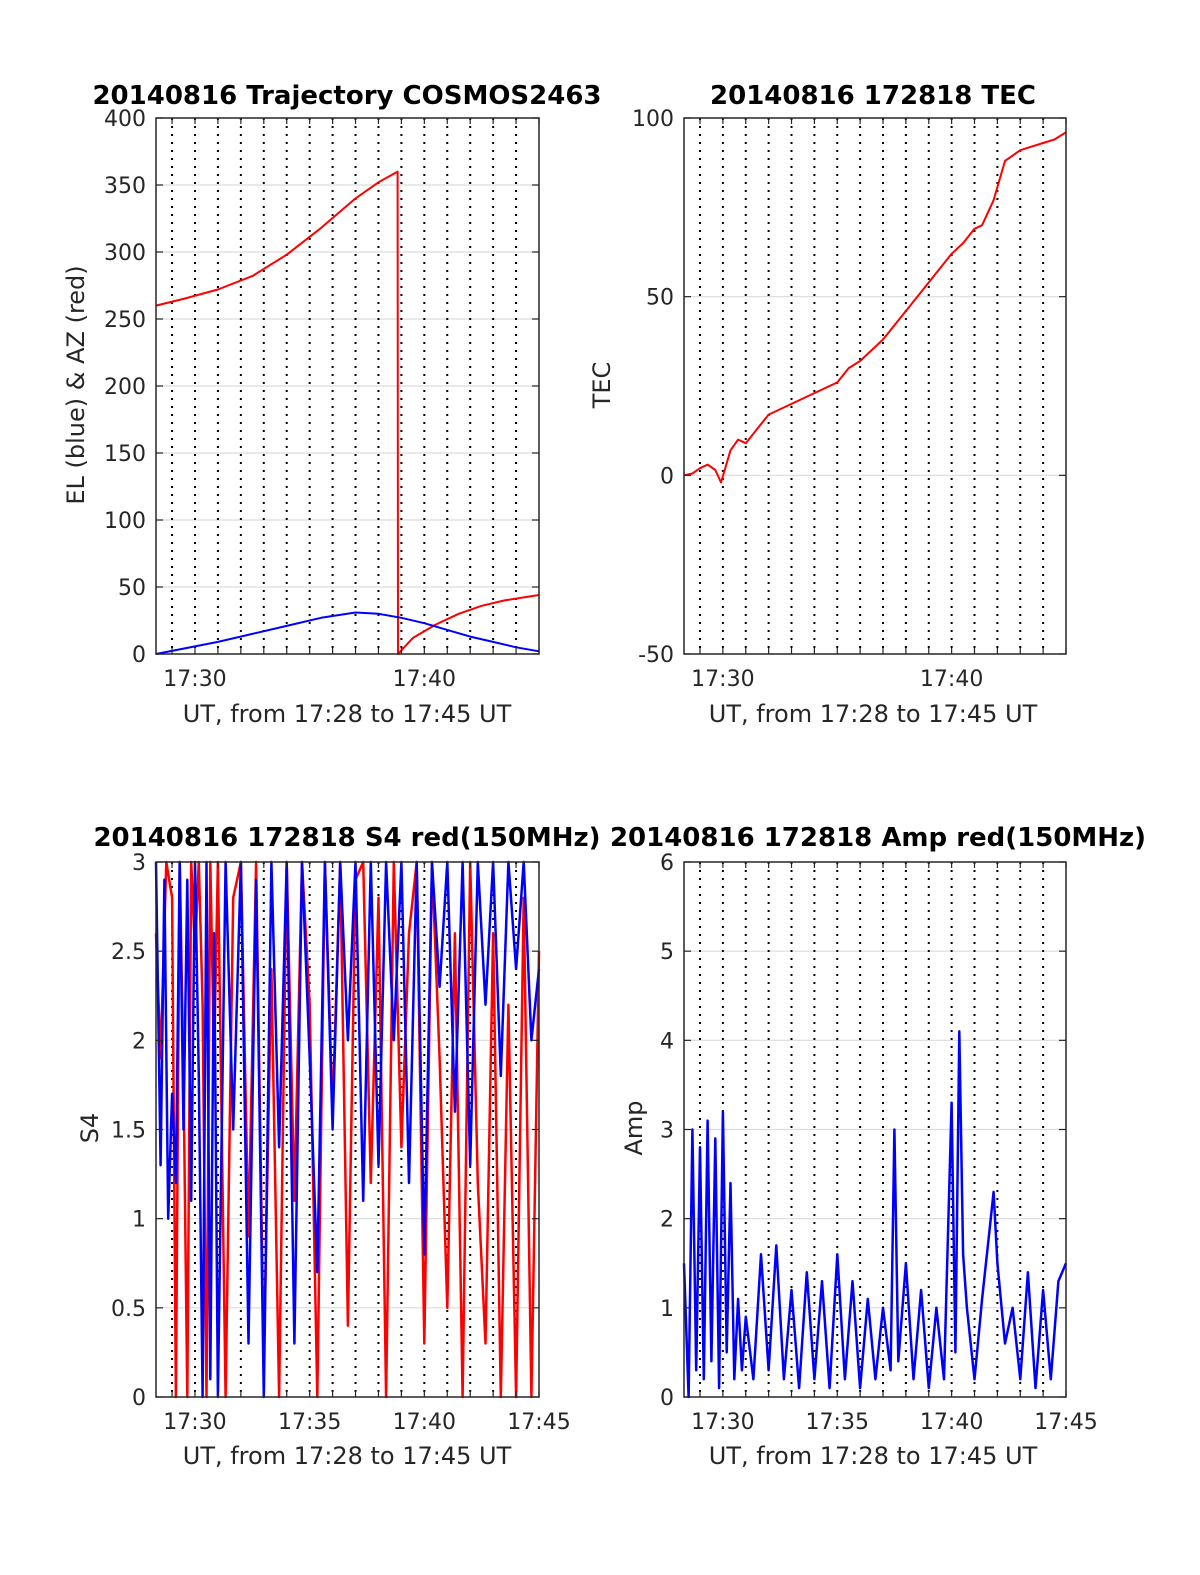  I want to click on amp-ytick-label: 6, so click(667, 863).